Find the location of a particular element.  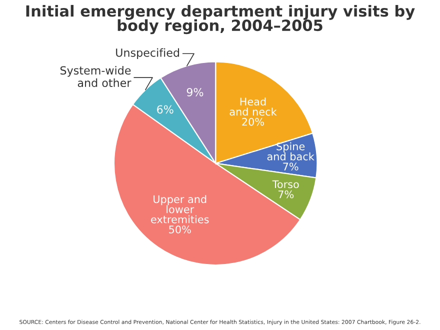

data-label: 20% is located at coordinates (253, 122).